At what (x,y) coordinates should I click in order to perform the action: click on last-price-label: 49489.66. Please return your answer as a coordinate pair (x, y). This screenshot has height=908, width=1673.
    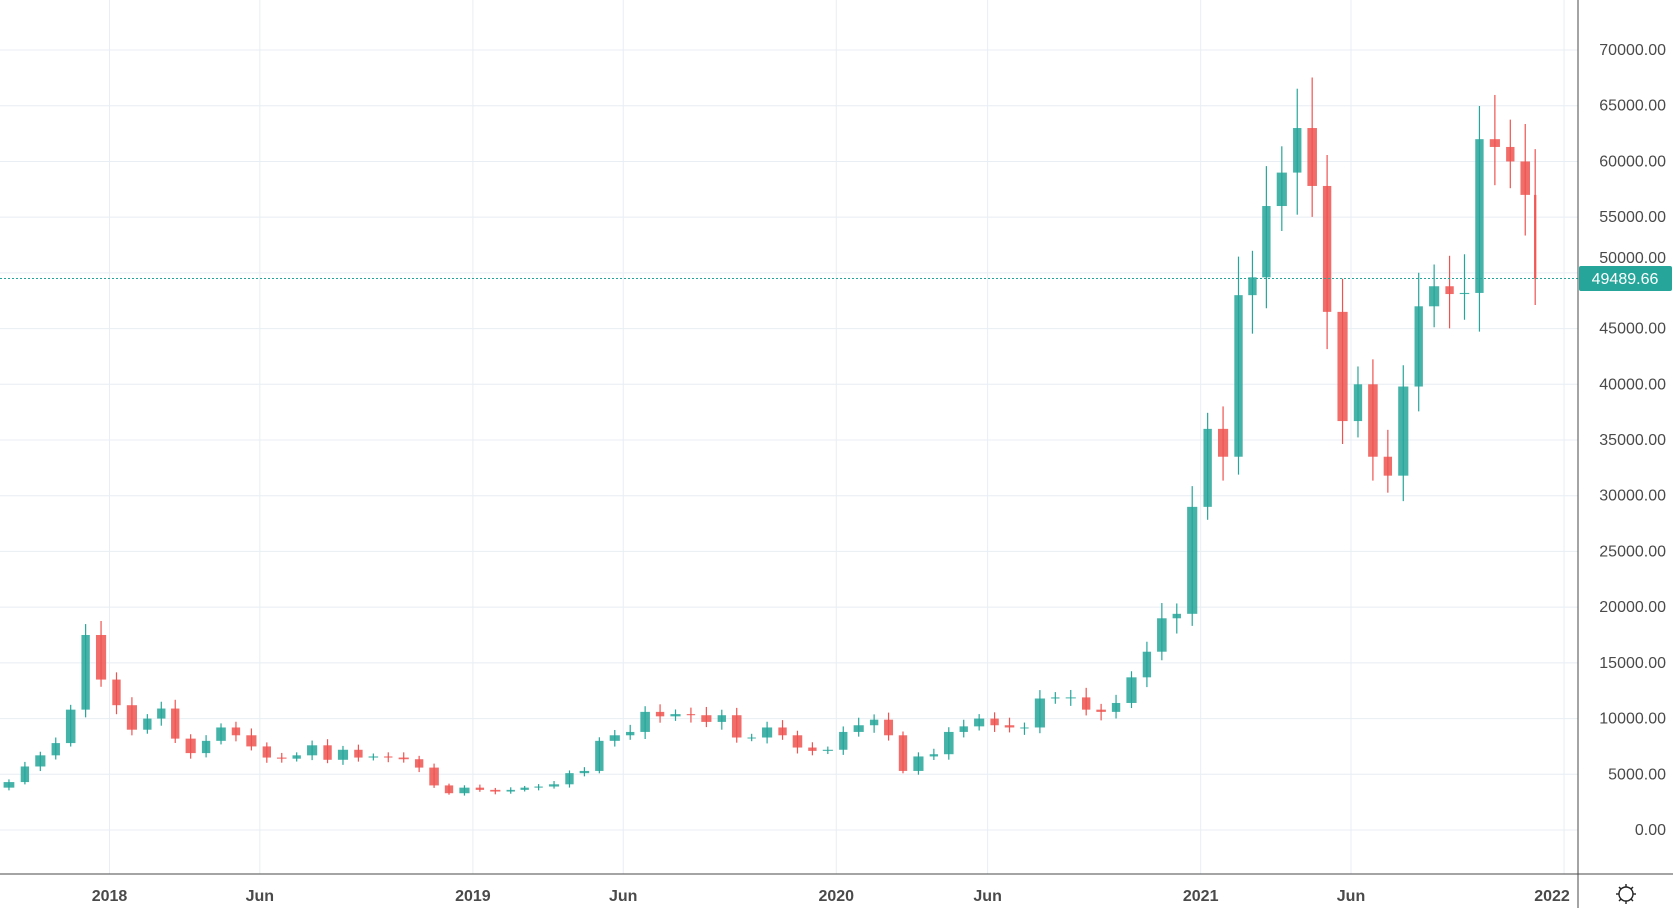
    Looking at the image, I should click on (1625, 279).